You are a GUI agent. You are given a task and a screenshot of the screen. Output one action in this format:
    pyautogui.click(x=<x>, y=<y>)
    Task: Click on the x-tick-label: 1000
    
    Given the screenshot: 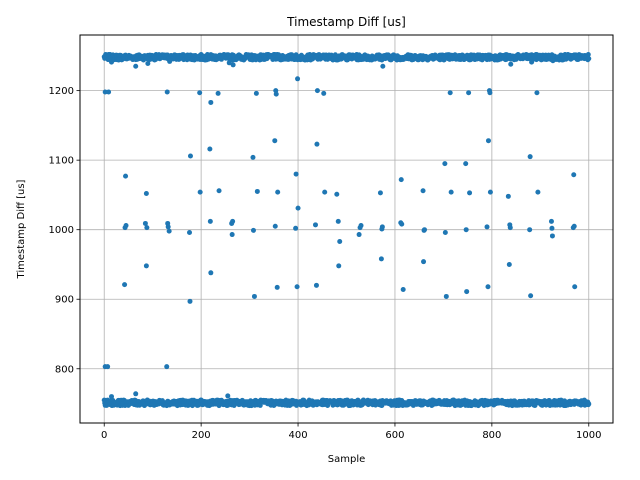 What is the action you would take?
    pyautogui.click(x=588, y=435)
    